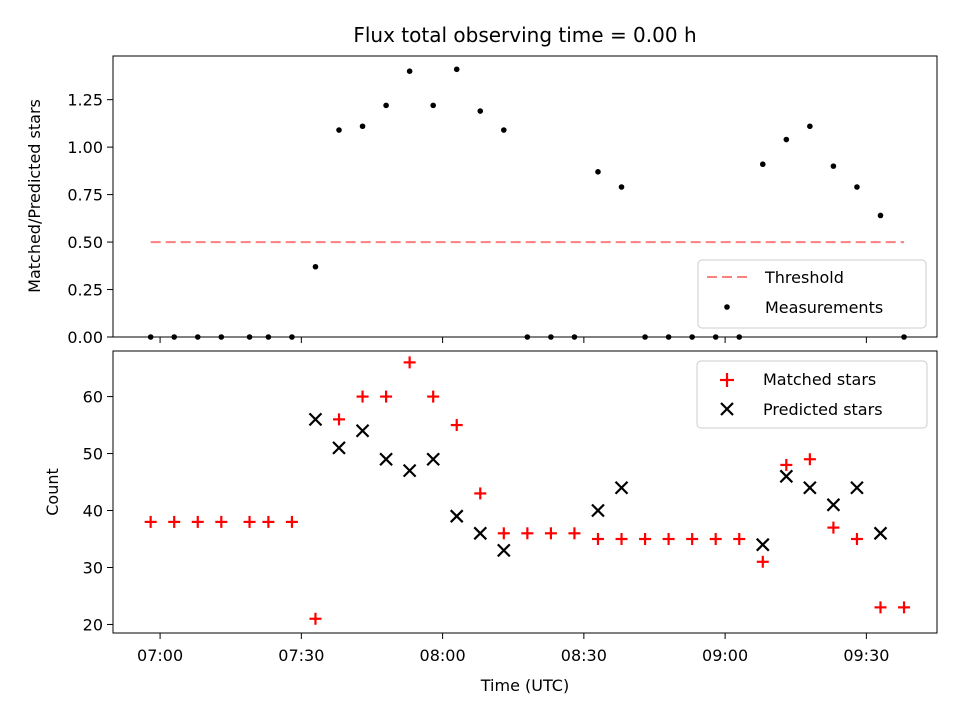 Image resolution: width=960 pixels, height=720 pixels. I want to click on bottom-y-ticks: 20 30 40 50 60, so click(98, 511).